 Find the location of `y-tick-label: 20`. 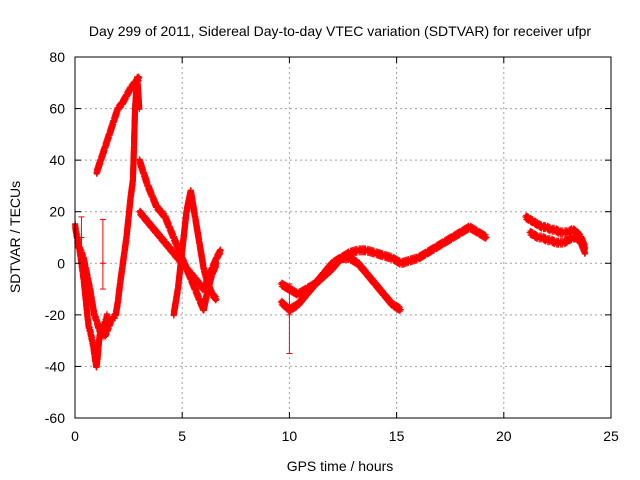

y-tick-label: 20 is located at coordinates (57, 212).